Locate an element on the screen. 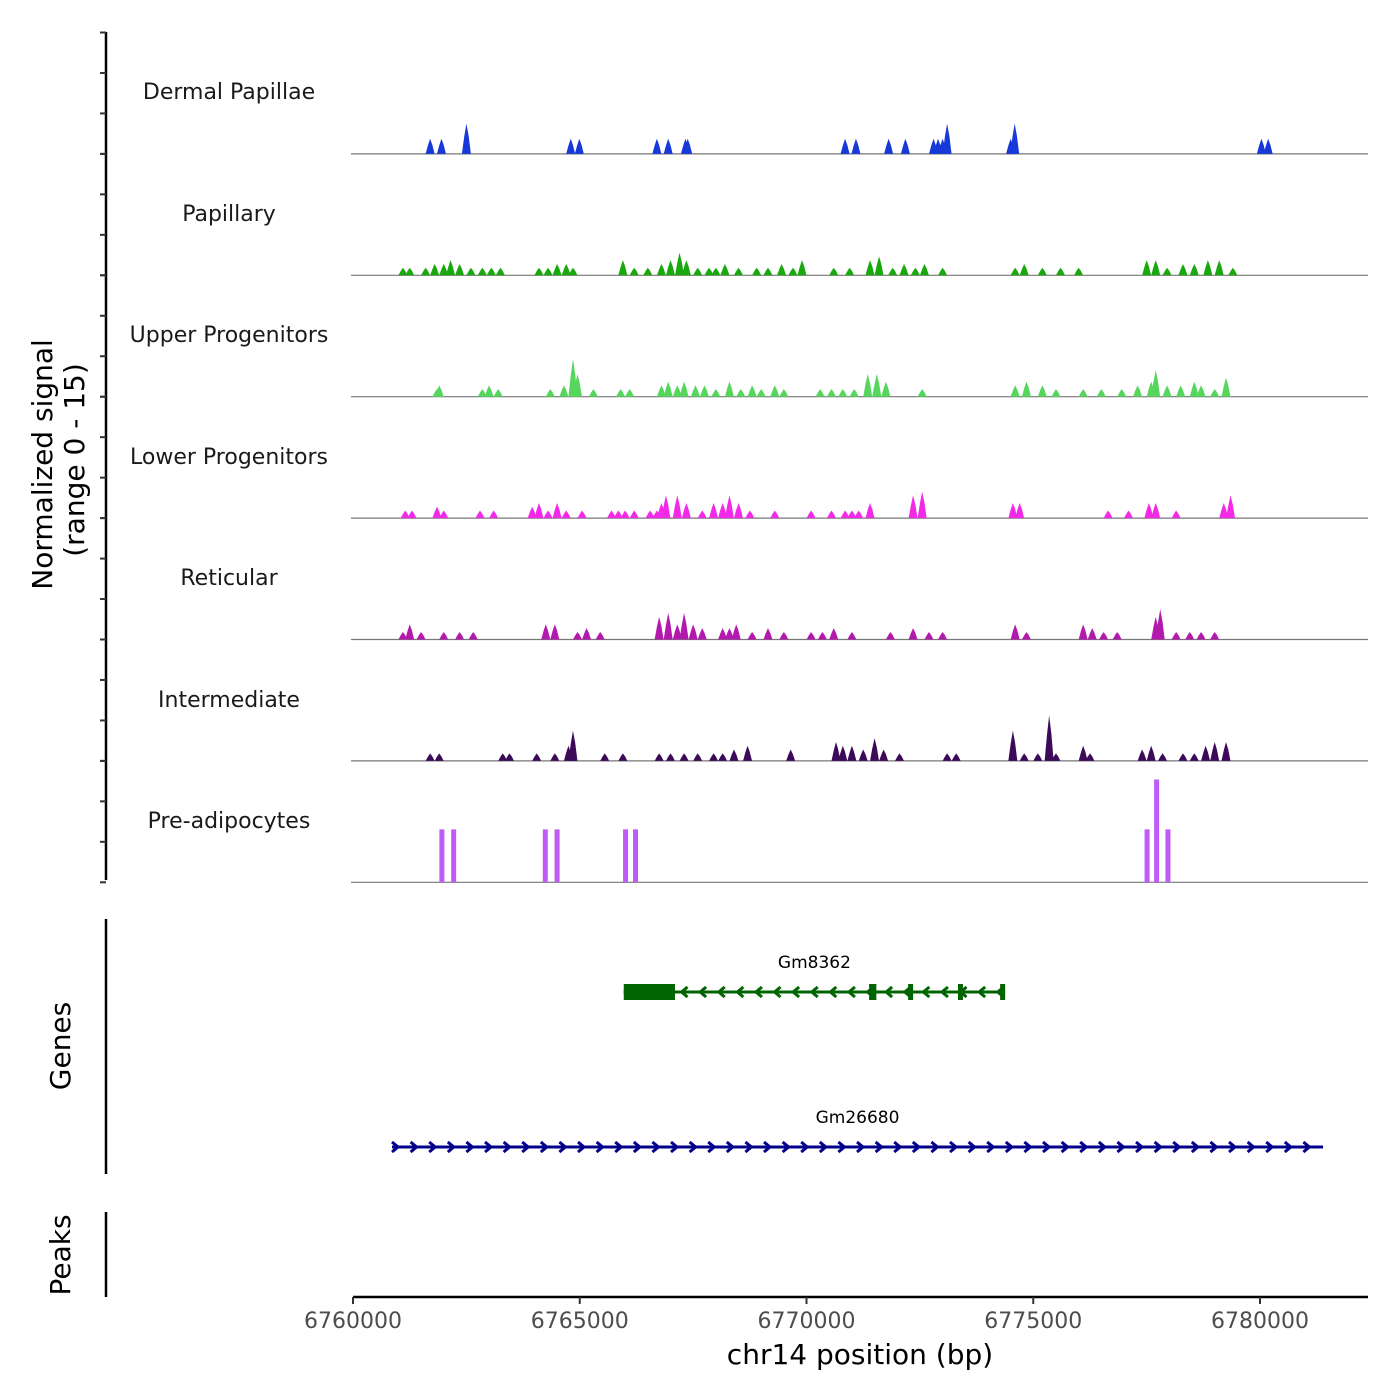 Image resolution: width=1400 pixels, height=1400 pixels. track-intermediate is located at coordinates (859, 738).